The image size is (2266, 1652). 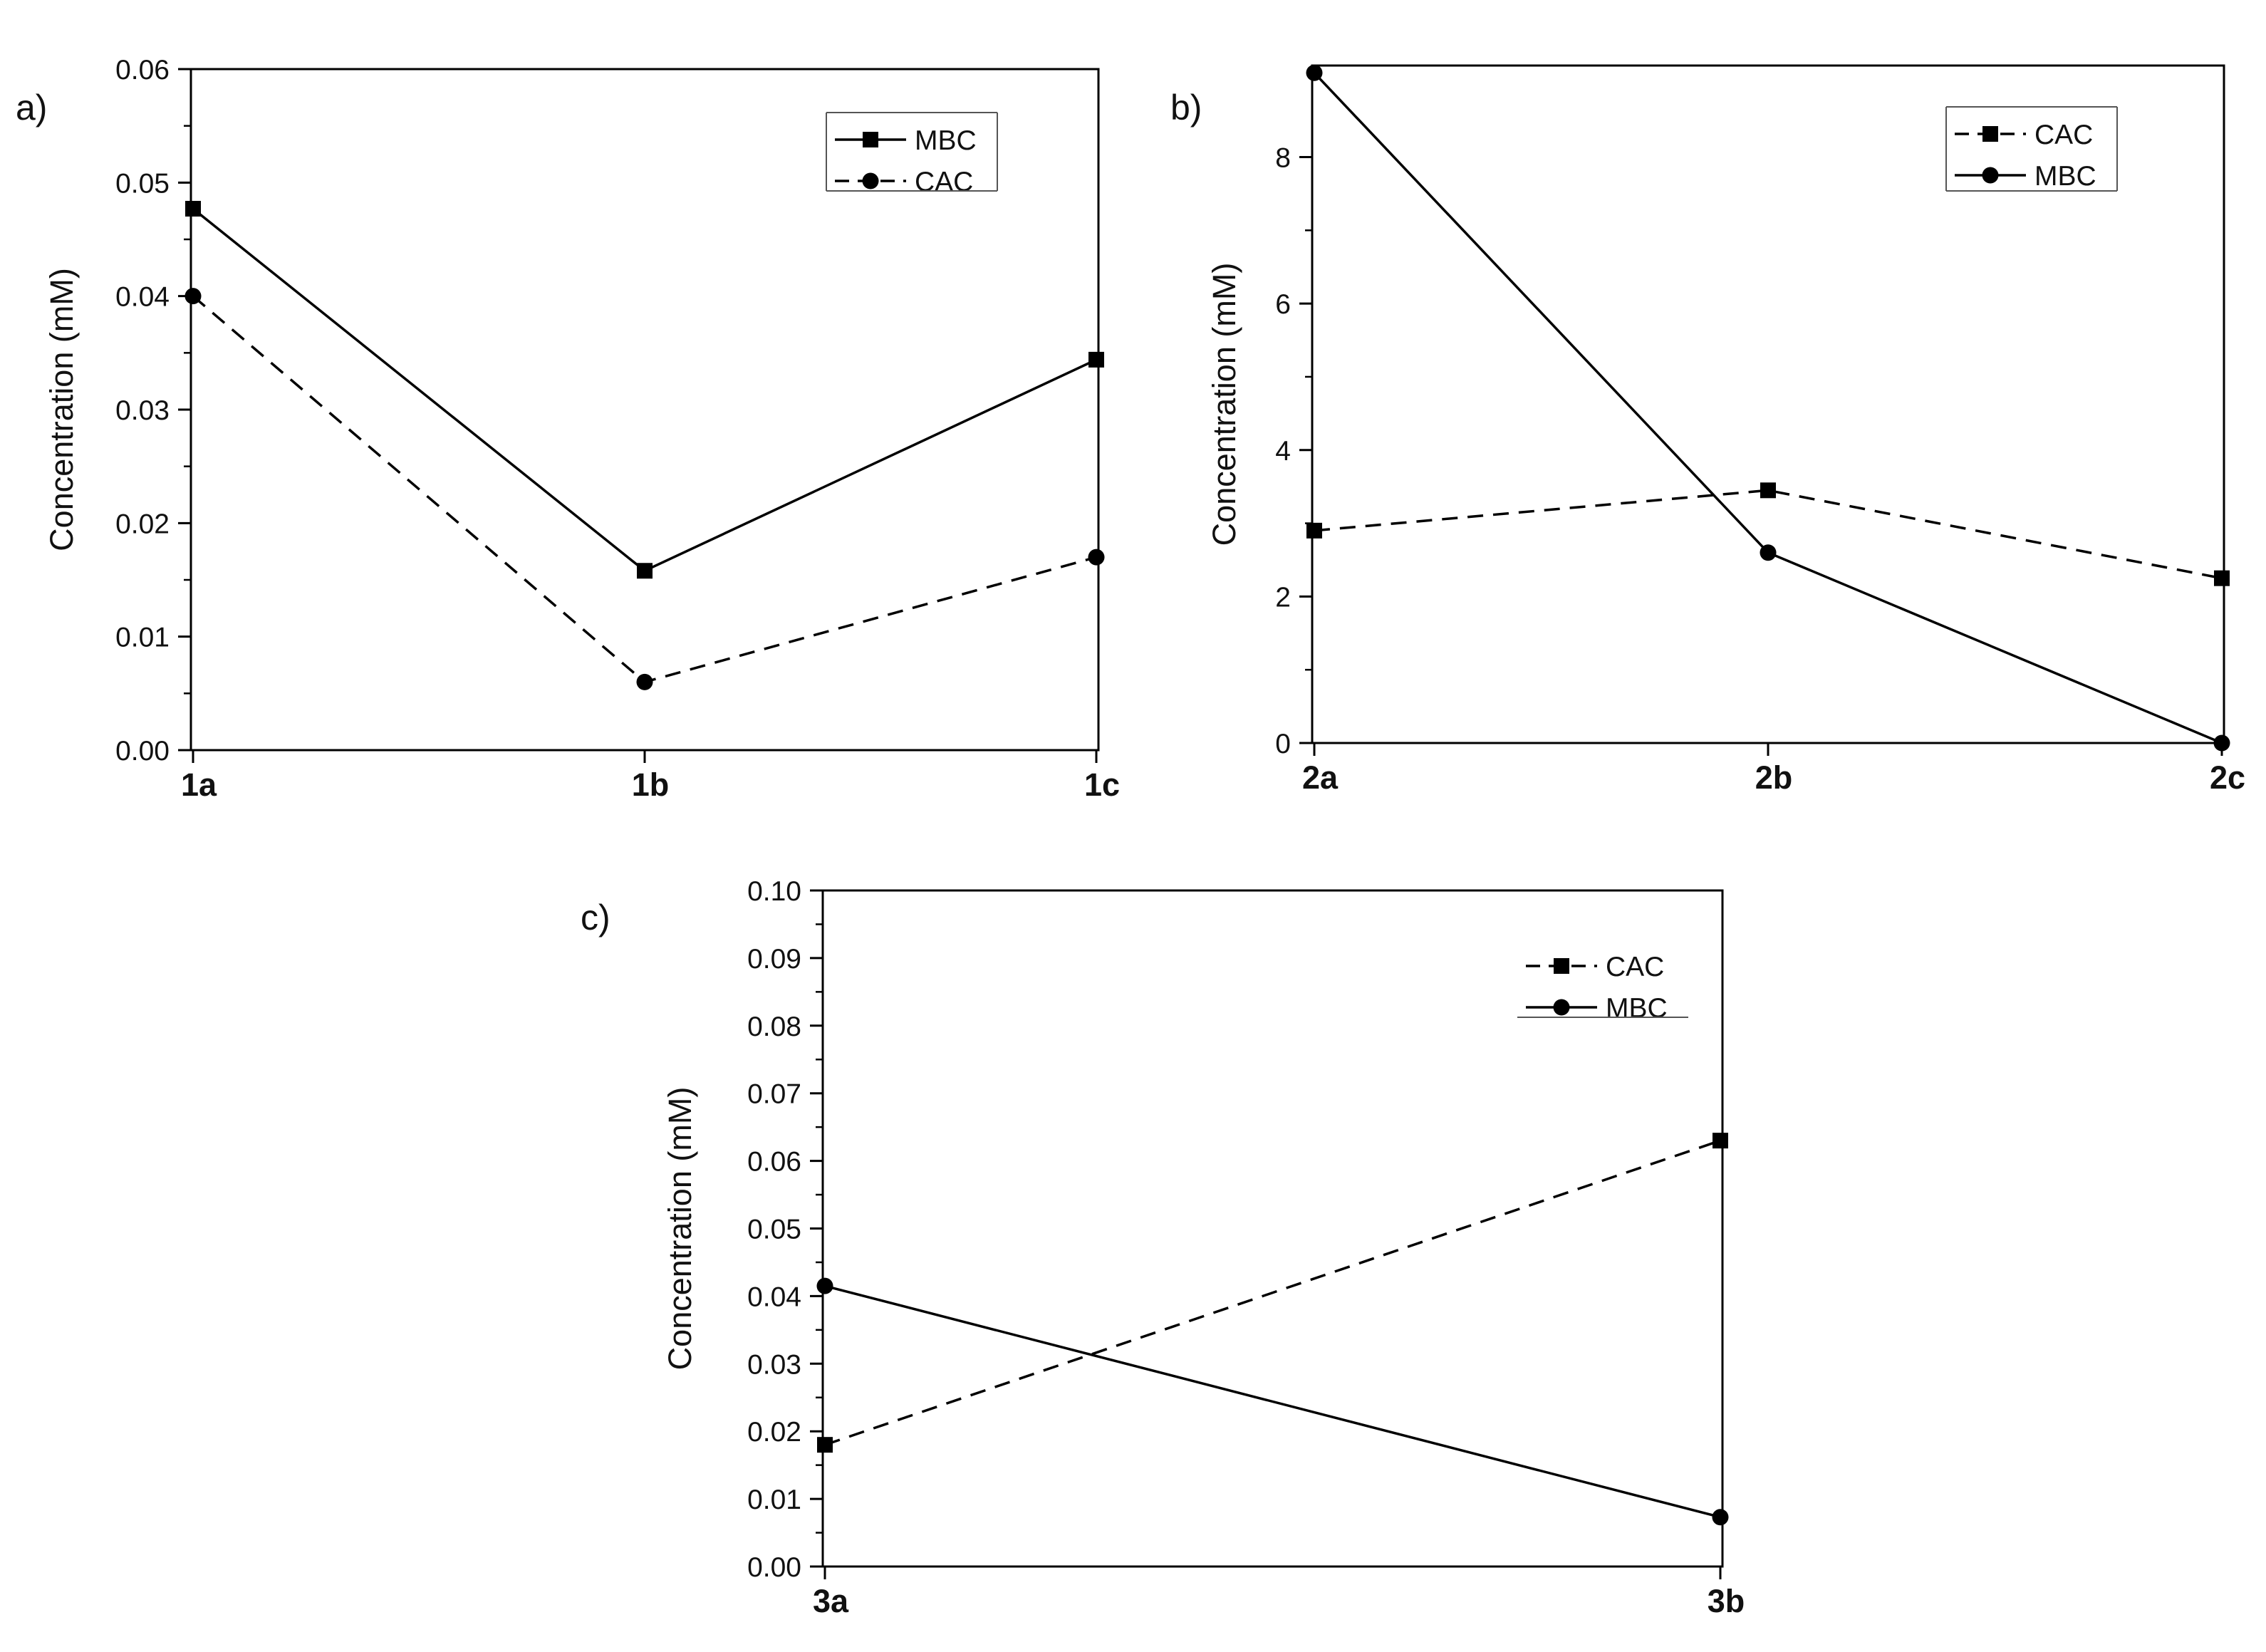 What do you see at coordinates (1283, 158) in the screenshot?
I see `y-tick-label: 8` at bounding box center [1283, 158].